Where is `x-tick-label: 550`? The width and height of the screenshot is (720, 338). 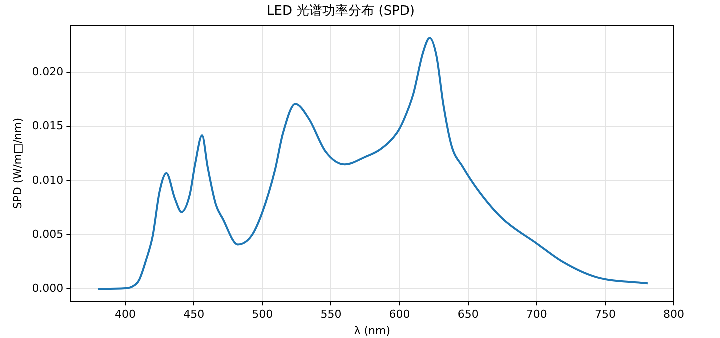
x-tick-label: 550 is located at coordinates (331, 315).